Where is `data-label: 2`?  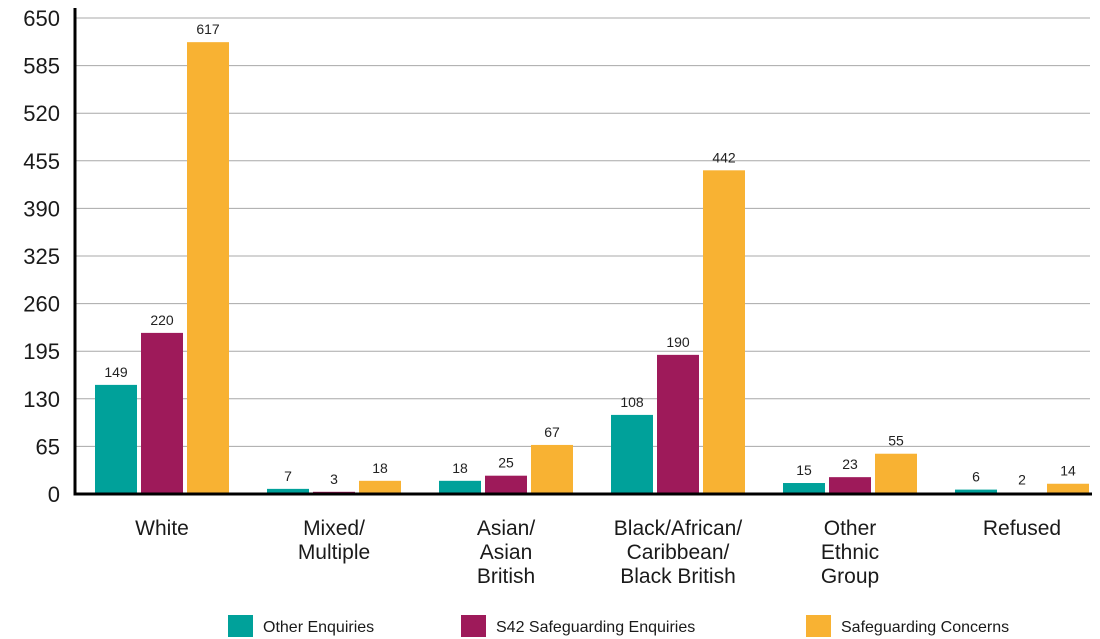 data-label: 2 is located at coordinates (1022, 480).